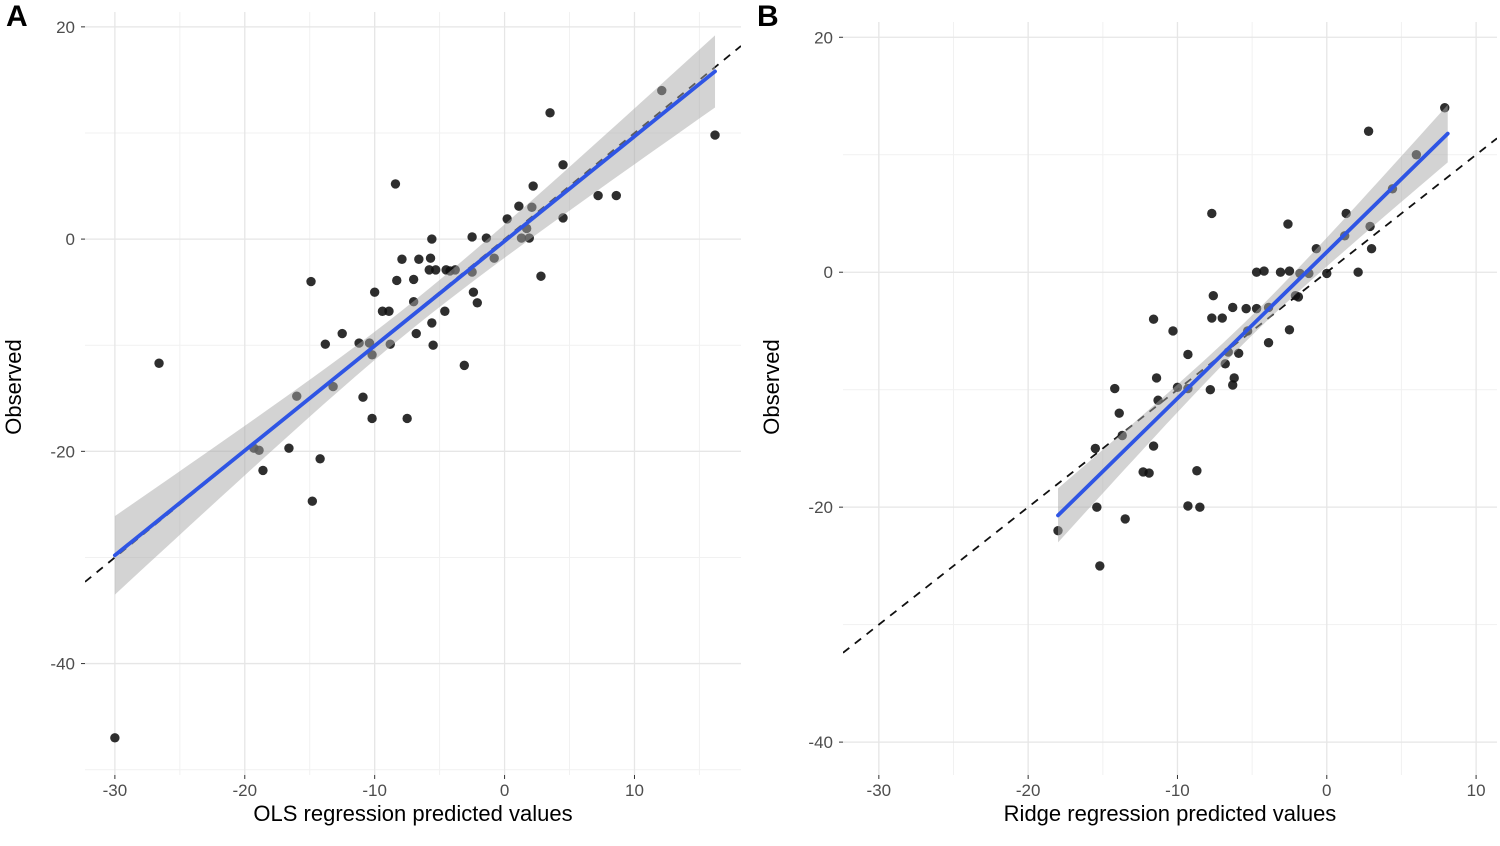 The width and height of the screenshot is (1500, 846). Describe the element at coordinates (1253, 324) in the screenshot. I see `regression-line` at that location.